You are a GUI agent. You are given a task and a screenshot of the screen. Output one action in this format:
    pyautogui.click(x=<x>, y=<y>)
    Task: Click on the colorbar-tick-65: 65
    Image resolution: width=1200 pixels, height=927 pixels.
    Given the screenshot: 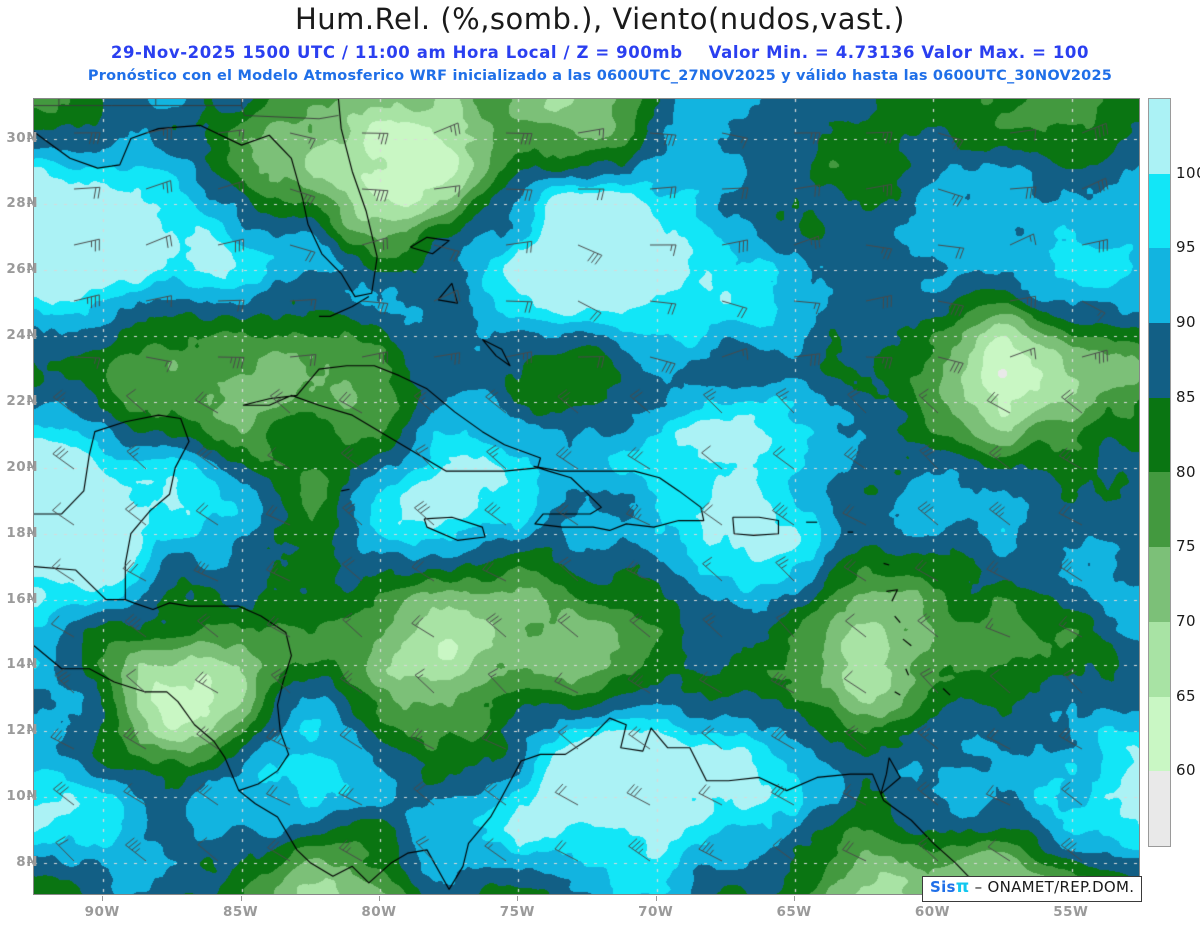 What is the action you would take?
    pyautogui.click(x=1186, y=695)
    